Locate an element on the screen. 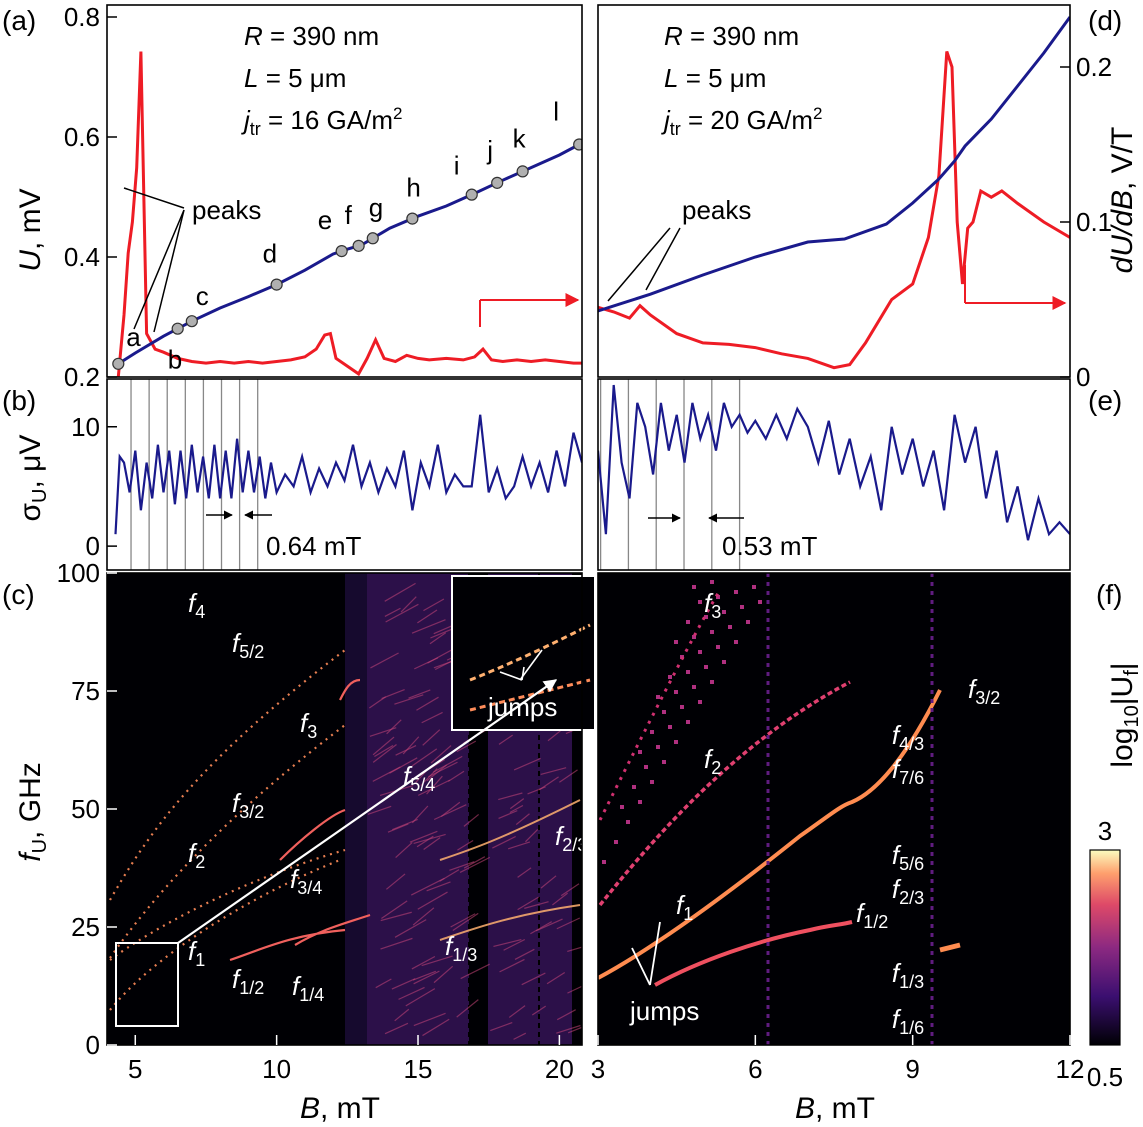 This screenshot has width=1143, height=1127. c-mode-label: f1/2 is located at coordinates (248, 981).